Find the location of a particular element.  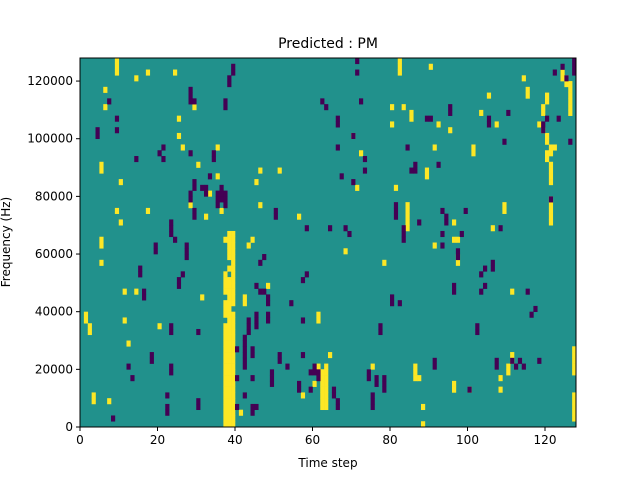

y-tick-label: 100000 is located at coordinates (50, 139).